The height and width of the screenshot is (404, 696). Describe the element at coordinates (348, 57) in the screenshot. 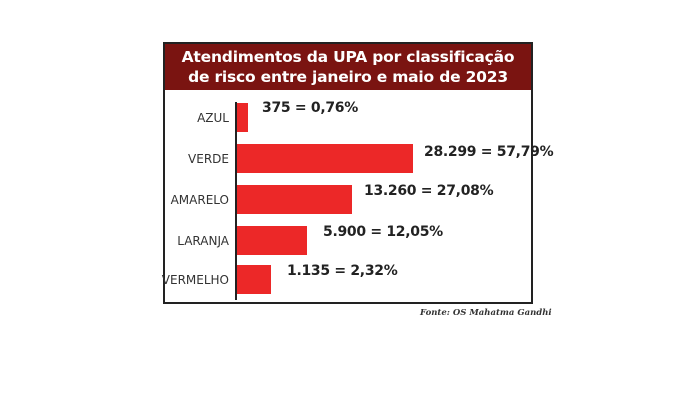

I see `title-line-1: Atendimentos da UPA por classificação` at that location.